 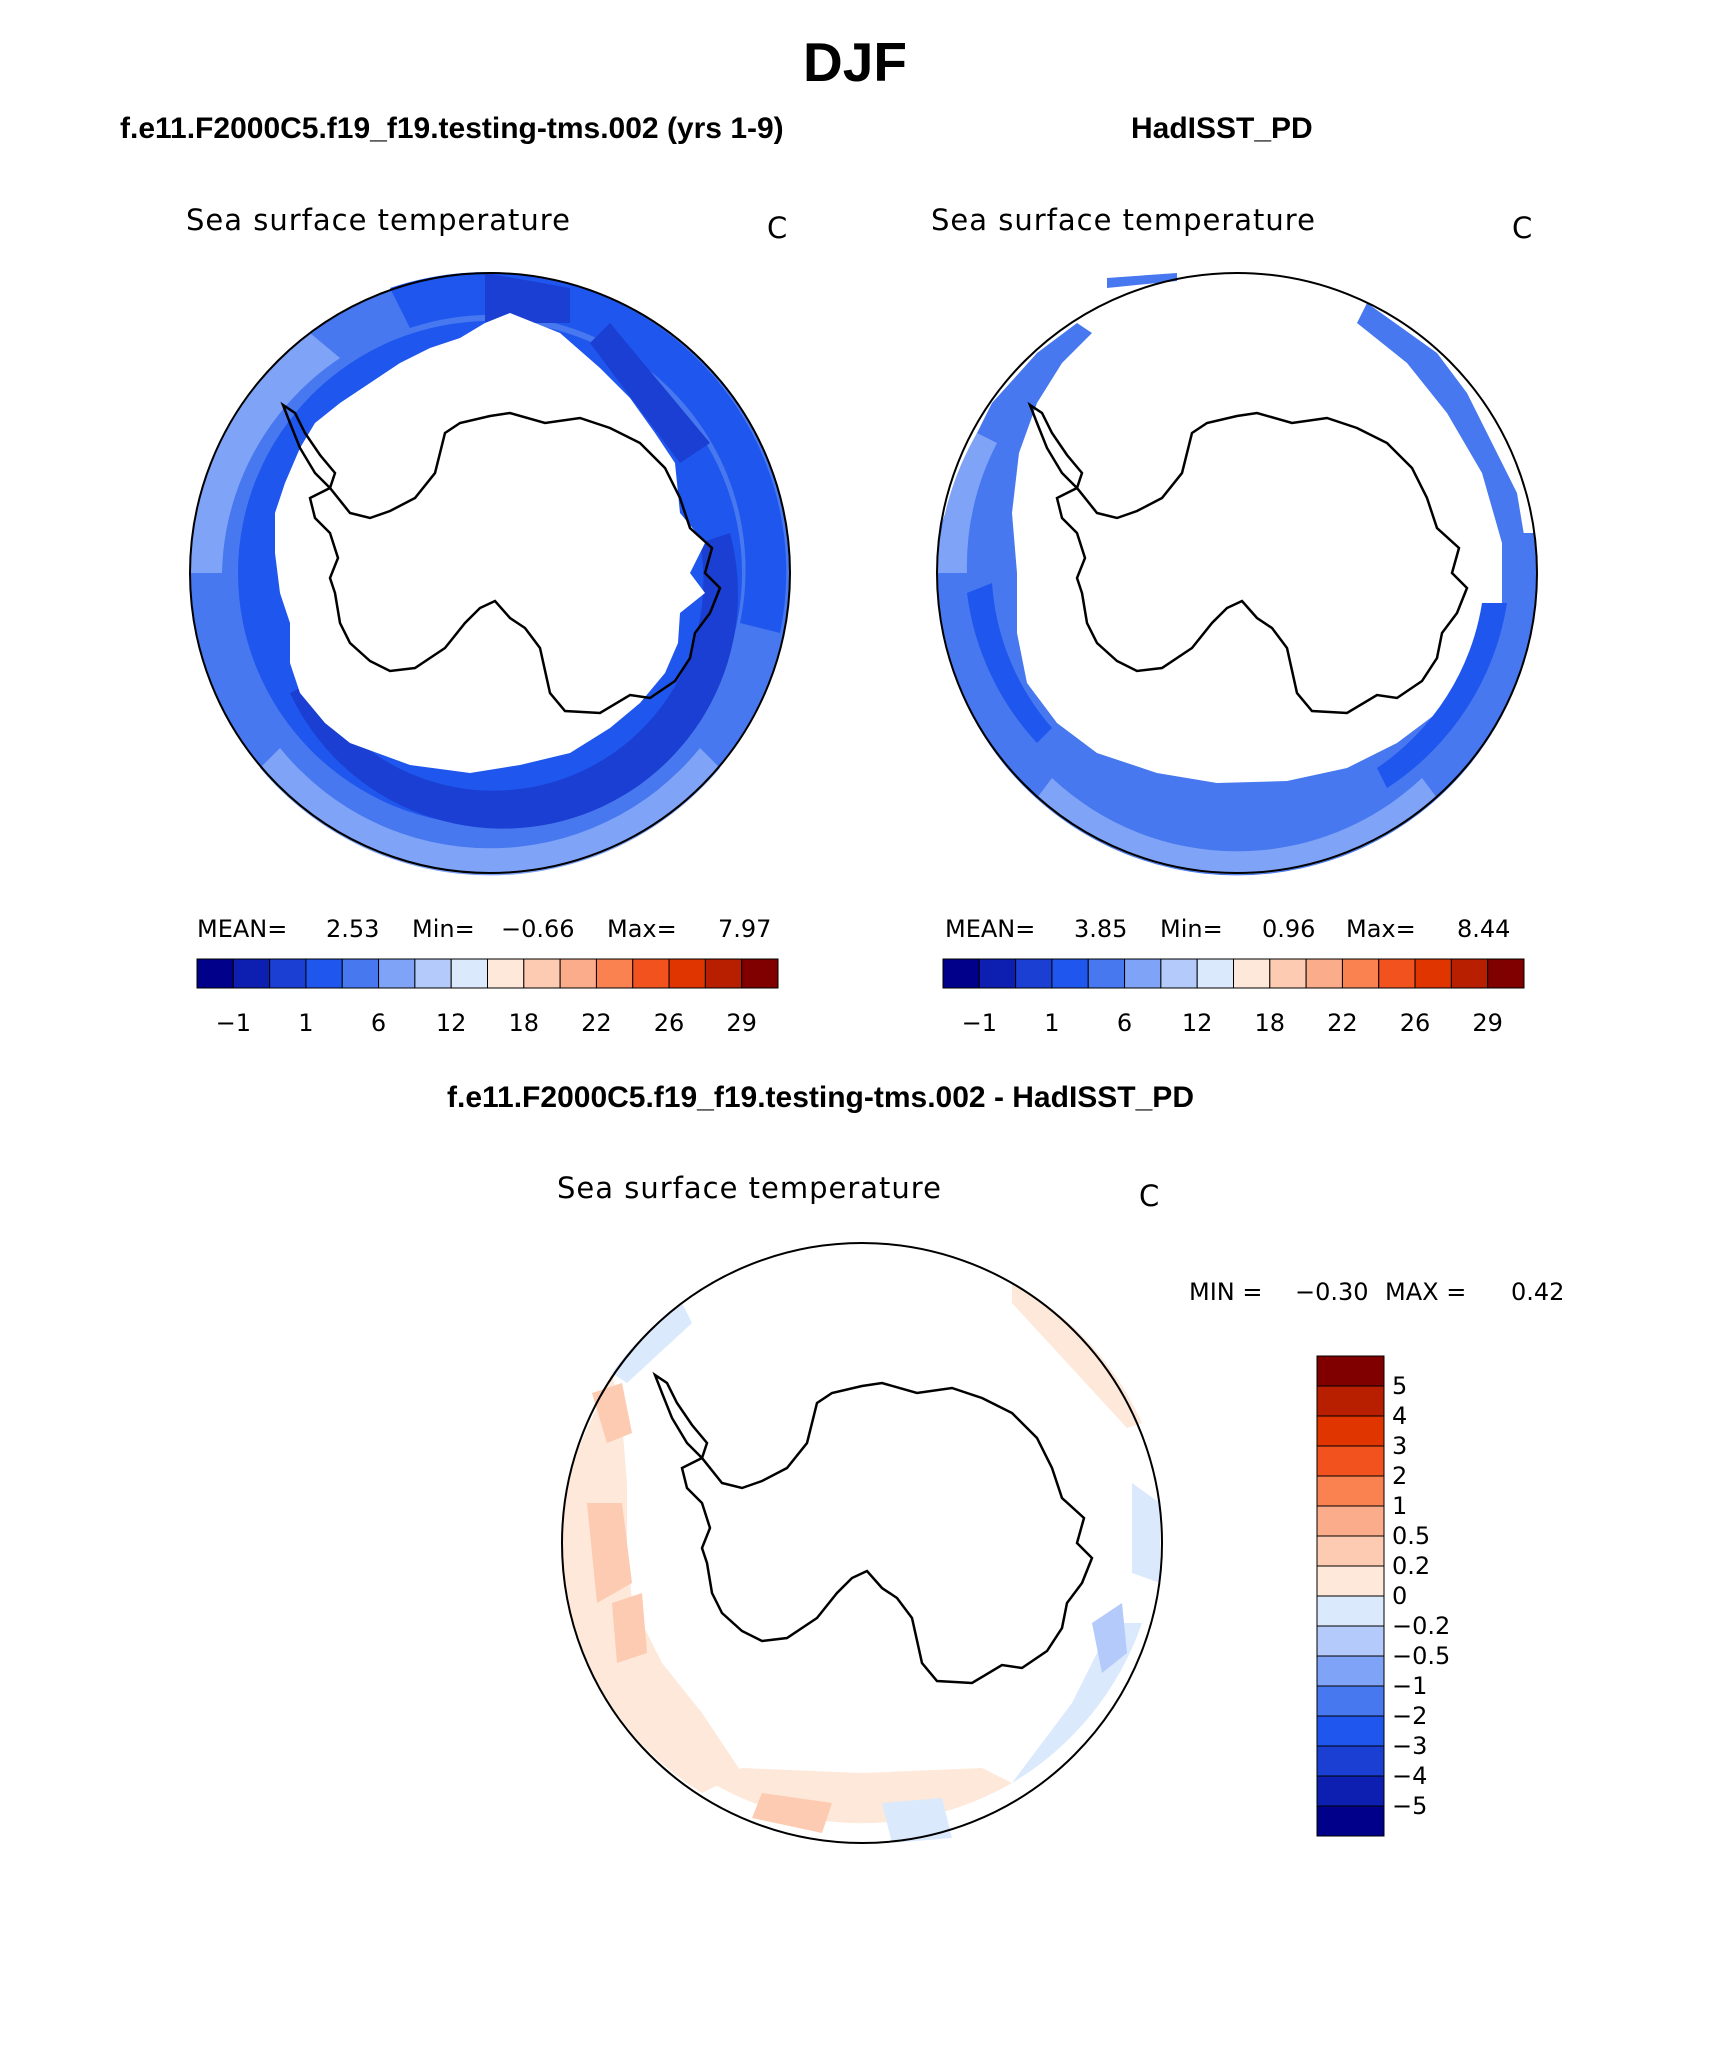 What do you see at coordinates (1421, 1656) in the screenshot?
I see `diff-colorbar-tick-label: −0.5` at bounding box center [1421, 1656].